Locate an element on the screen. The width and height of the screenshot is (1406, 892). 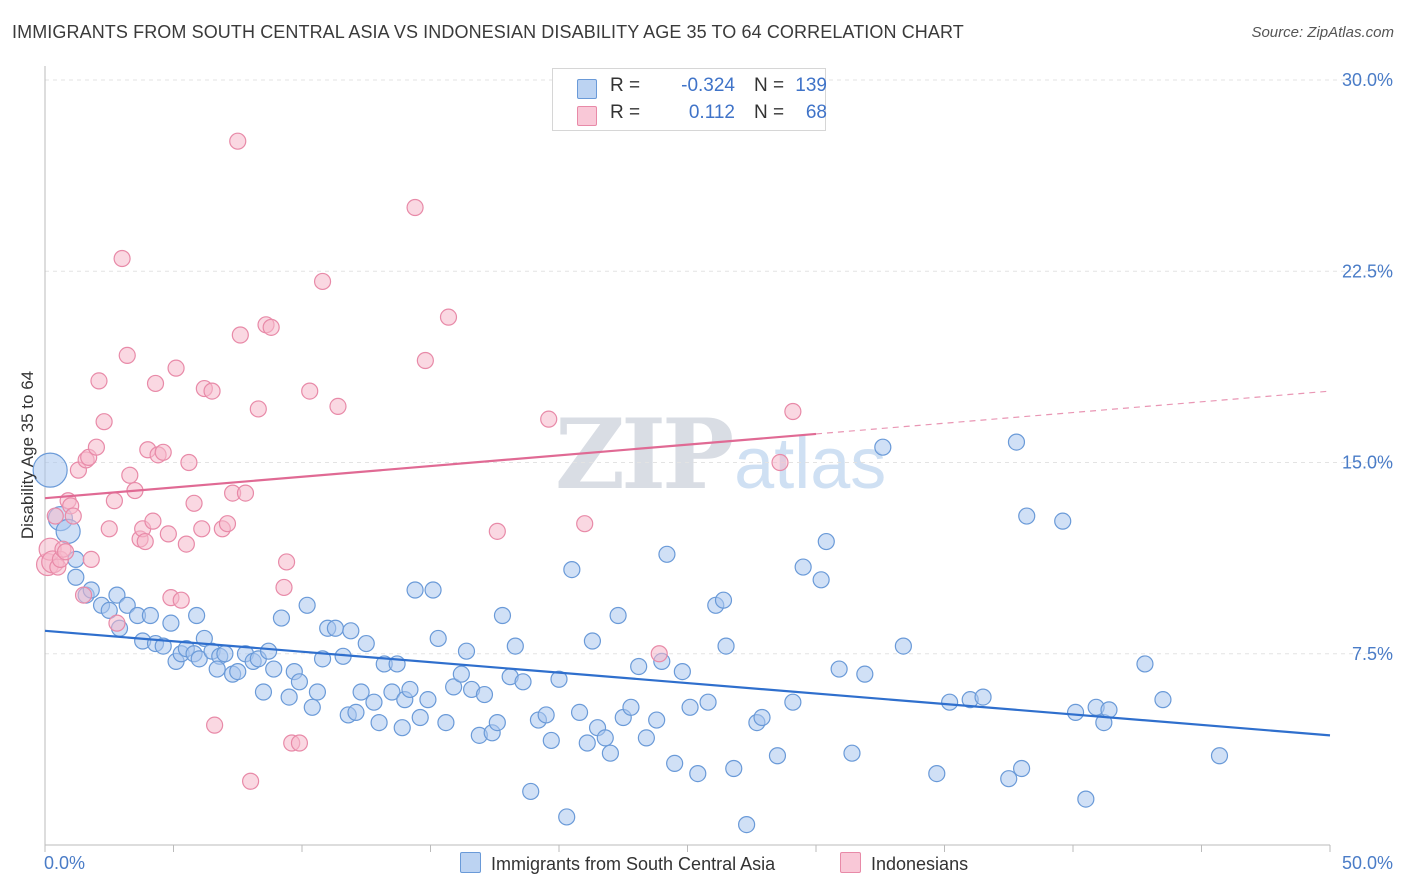
bottom-legend-immigrants: Immigrants from South Central Asia is located at coordinates (617, 863).